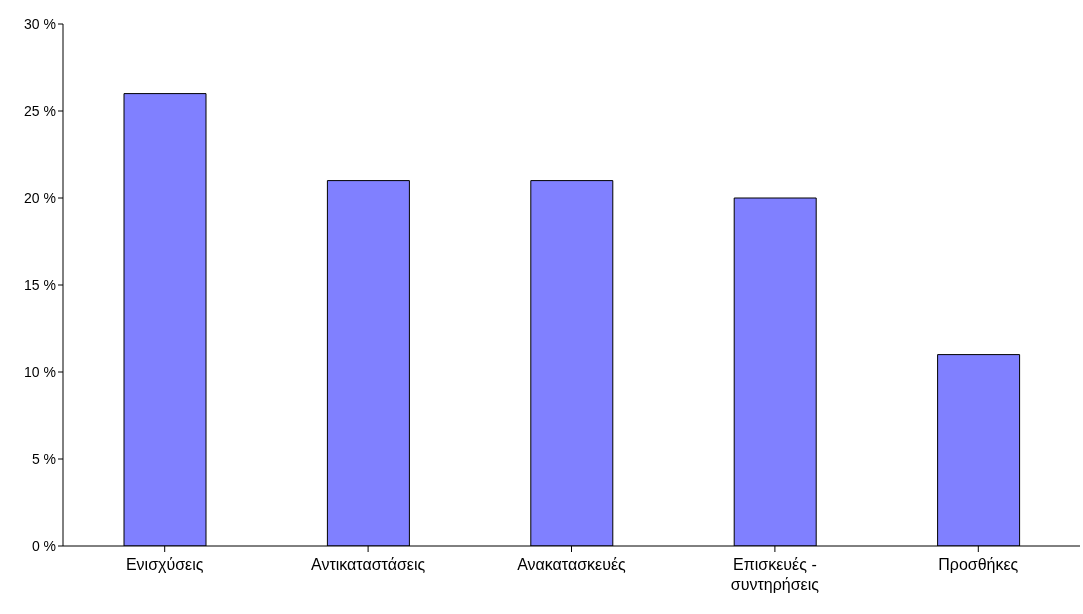 The image size is (1083, 614). I want to click on y-tick-label: 5 %, so click(43, 458).